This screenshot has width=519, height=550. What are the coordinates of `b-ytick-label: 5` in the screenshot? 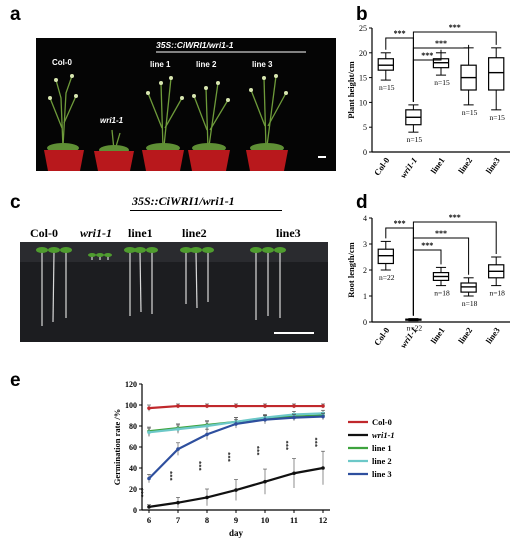 It's located at (365, 127).